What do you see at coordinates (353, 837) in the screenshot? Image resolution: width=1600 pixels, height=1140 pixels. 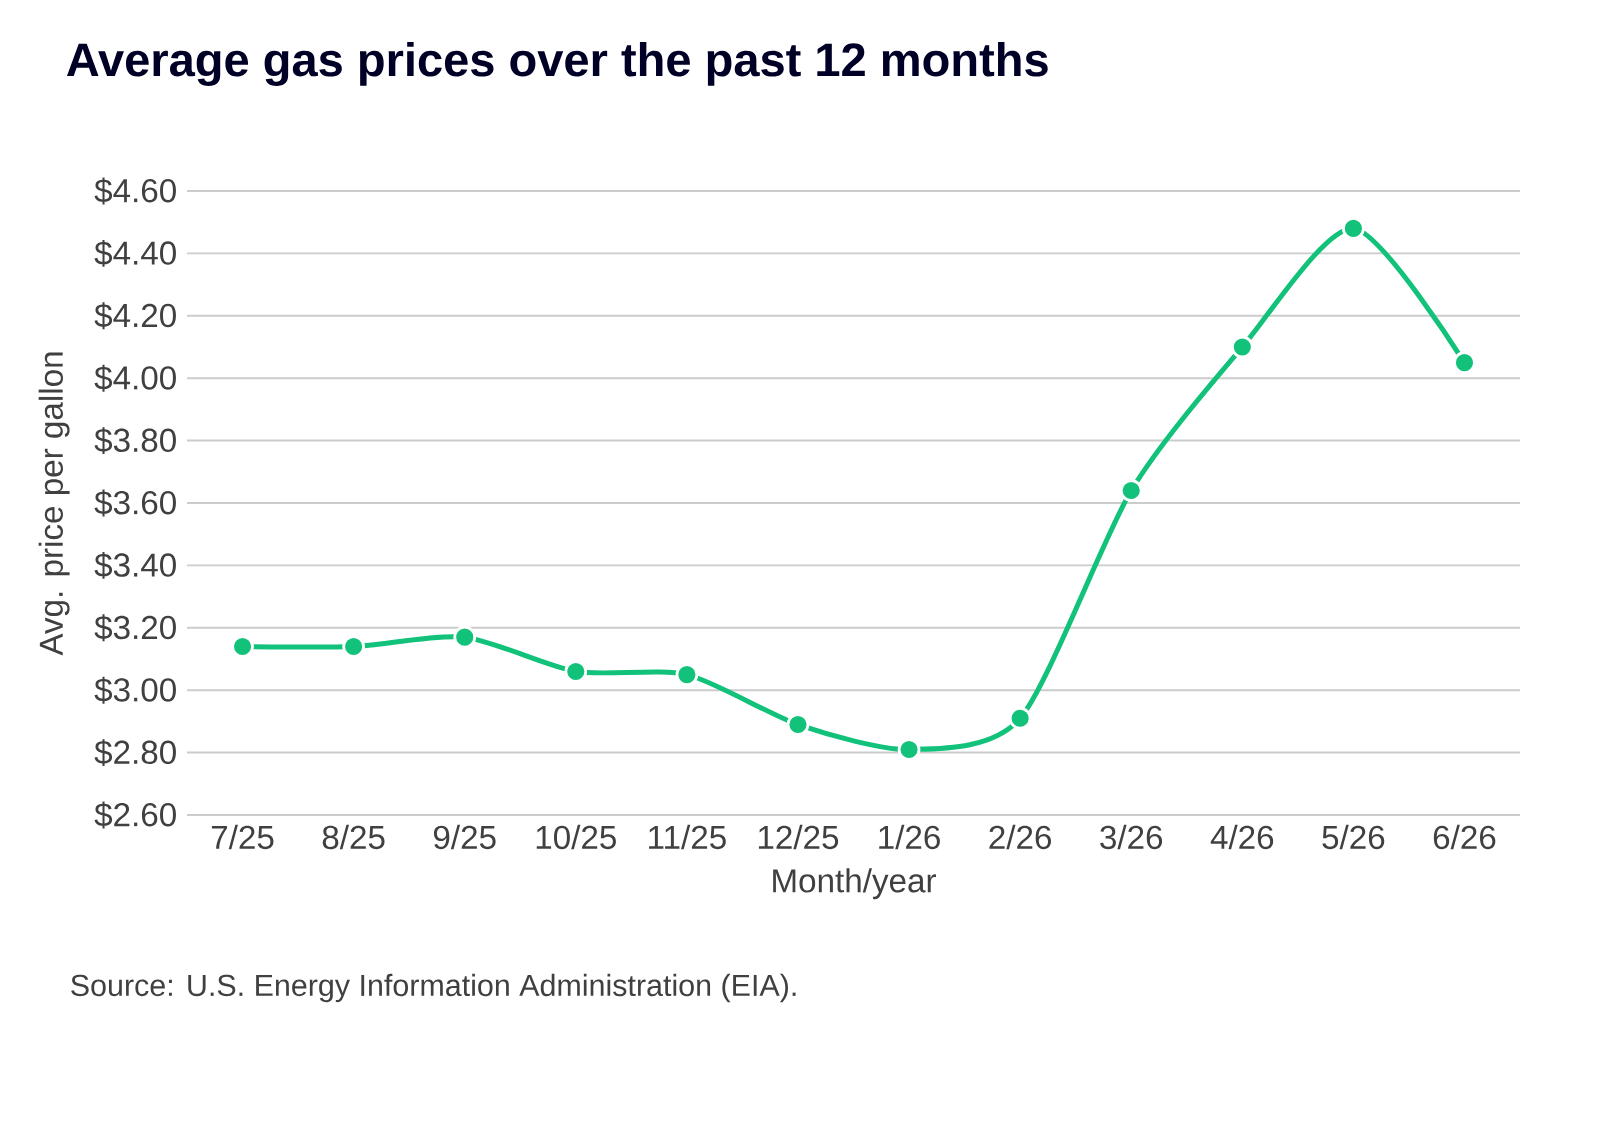 I see `x-tick-label: 8/25` at bounding box center [353, 837].